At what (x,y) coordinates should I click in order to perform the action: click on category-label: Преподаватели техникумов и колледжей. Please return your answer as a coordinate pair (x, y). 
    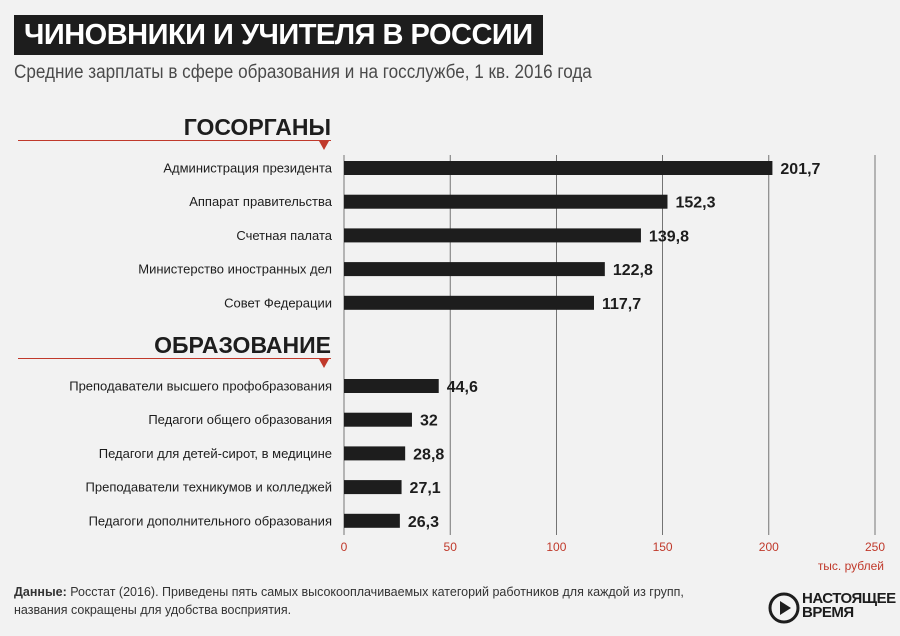
    Looking at the image, I should click on (209, 487).